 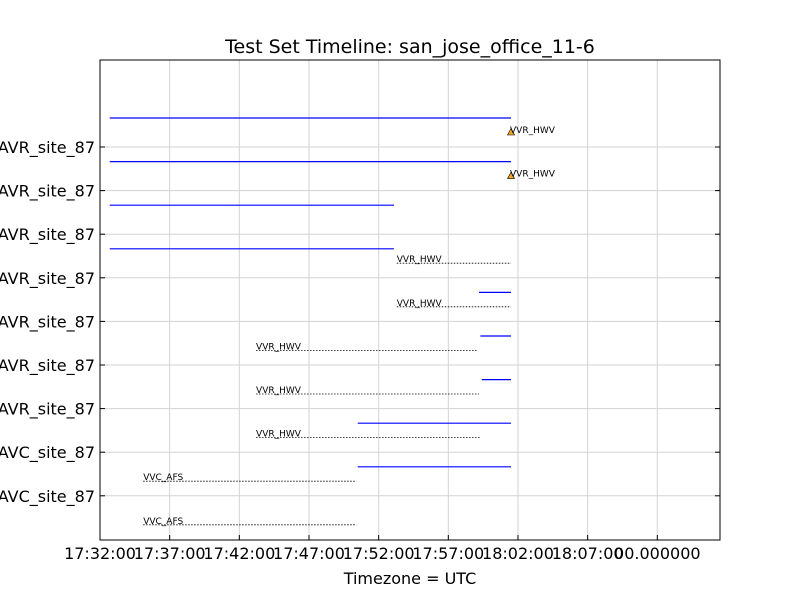 What do you see at coordinates (657, 553) in the screenshot?
I see `x-tick-label: 00.000000` at bounding box center [657, 553].